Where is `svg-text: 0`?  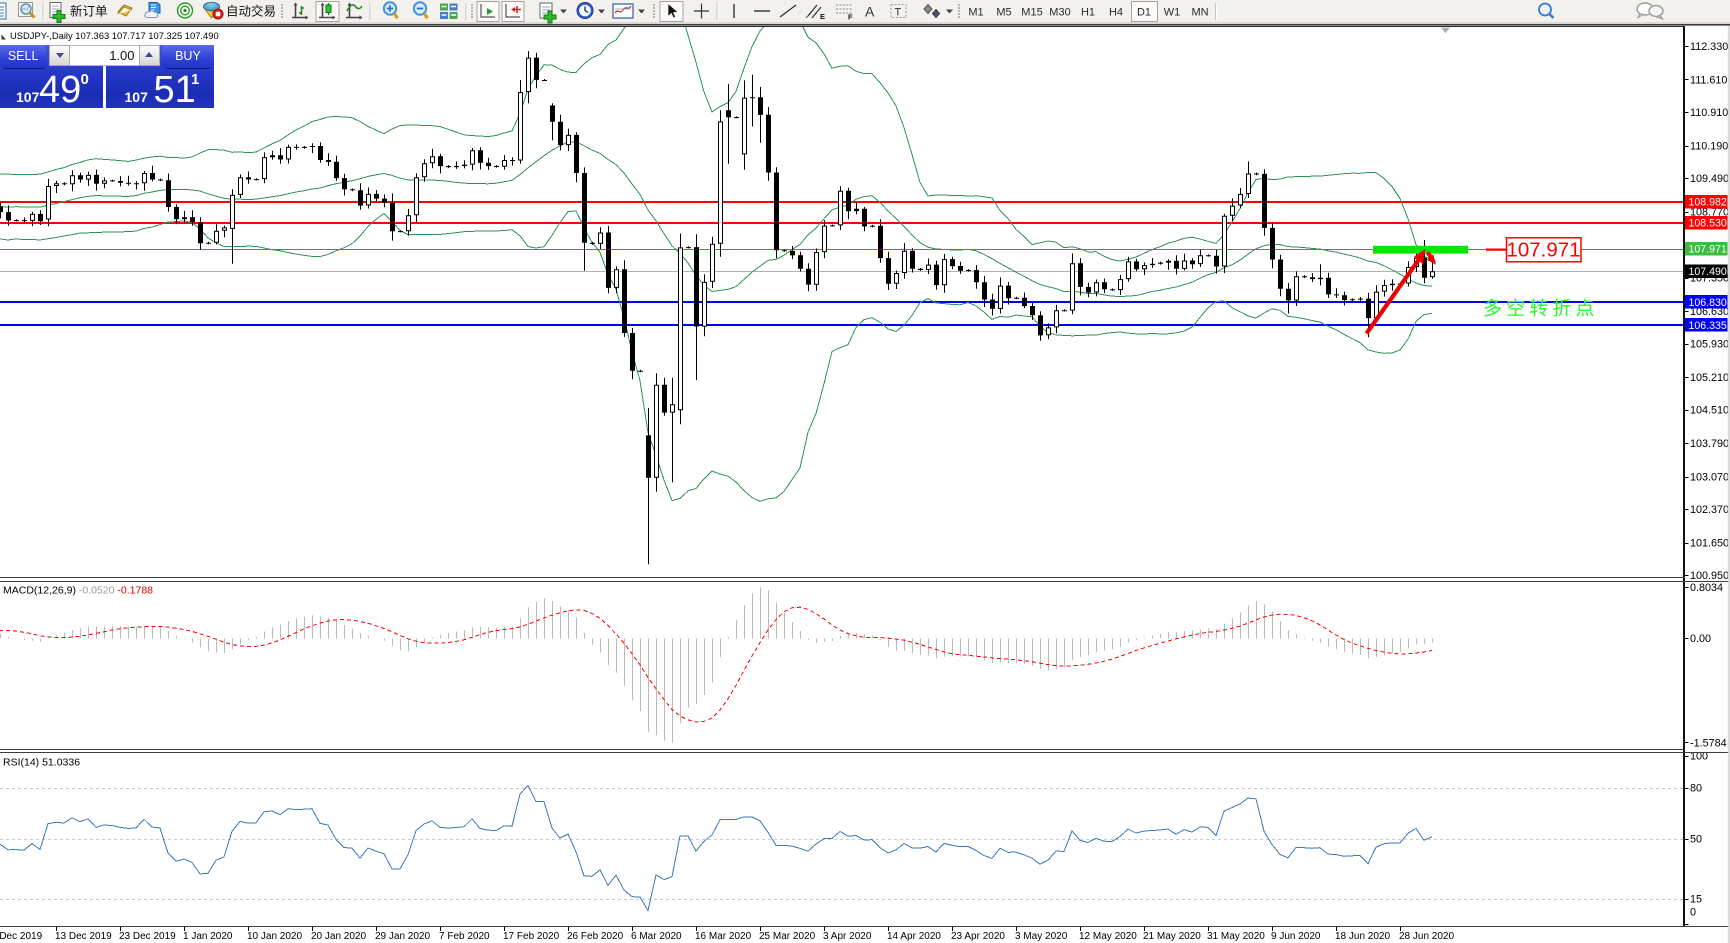 svg-text: 0 is located at coordinates (1693, 913).